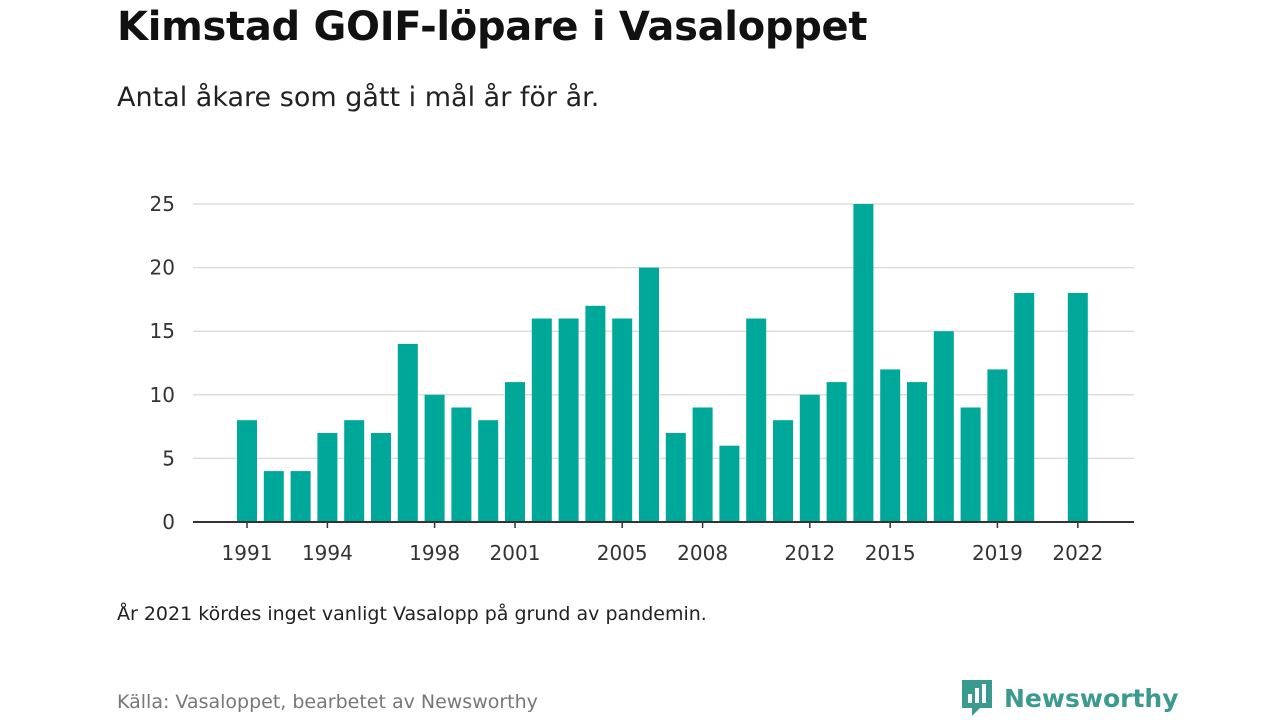 Image resolution: width=1280 pixels, height=720 pixels. I want to click on bar-2016, so click(917, 452).